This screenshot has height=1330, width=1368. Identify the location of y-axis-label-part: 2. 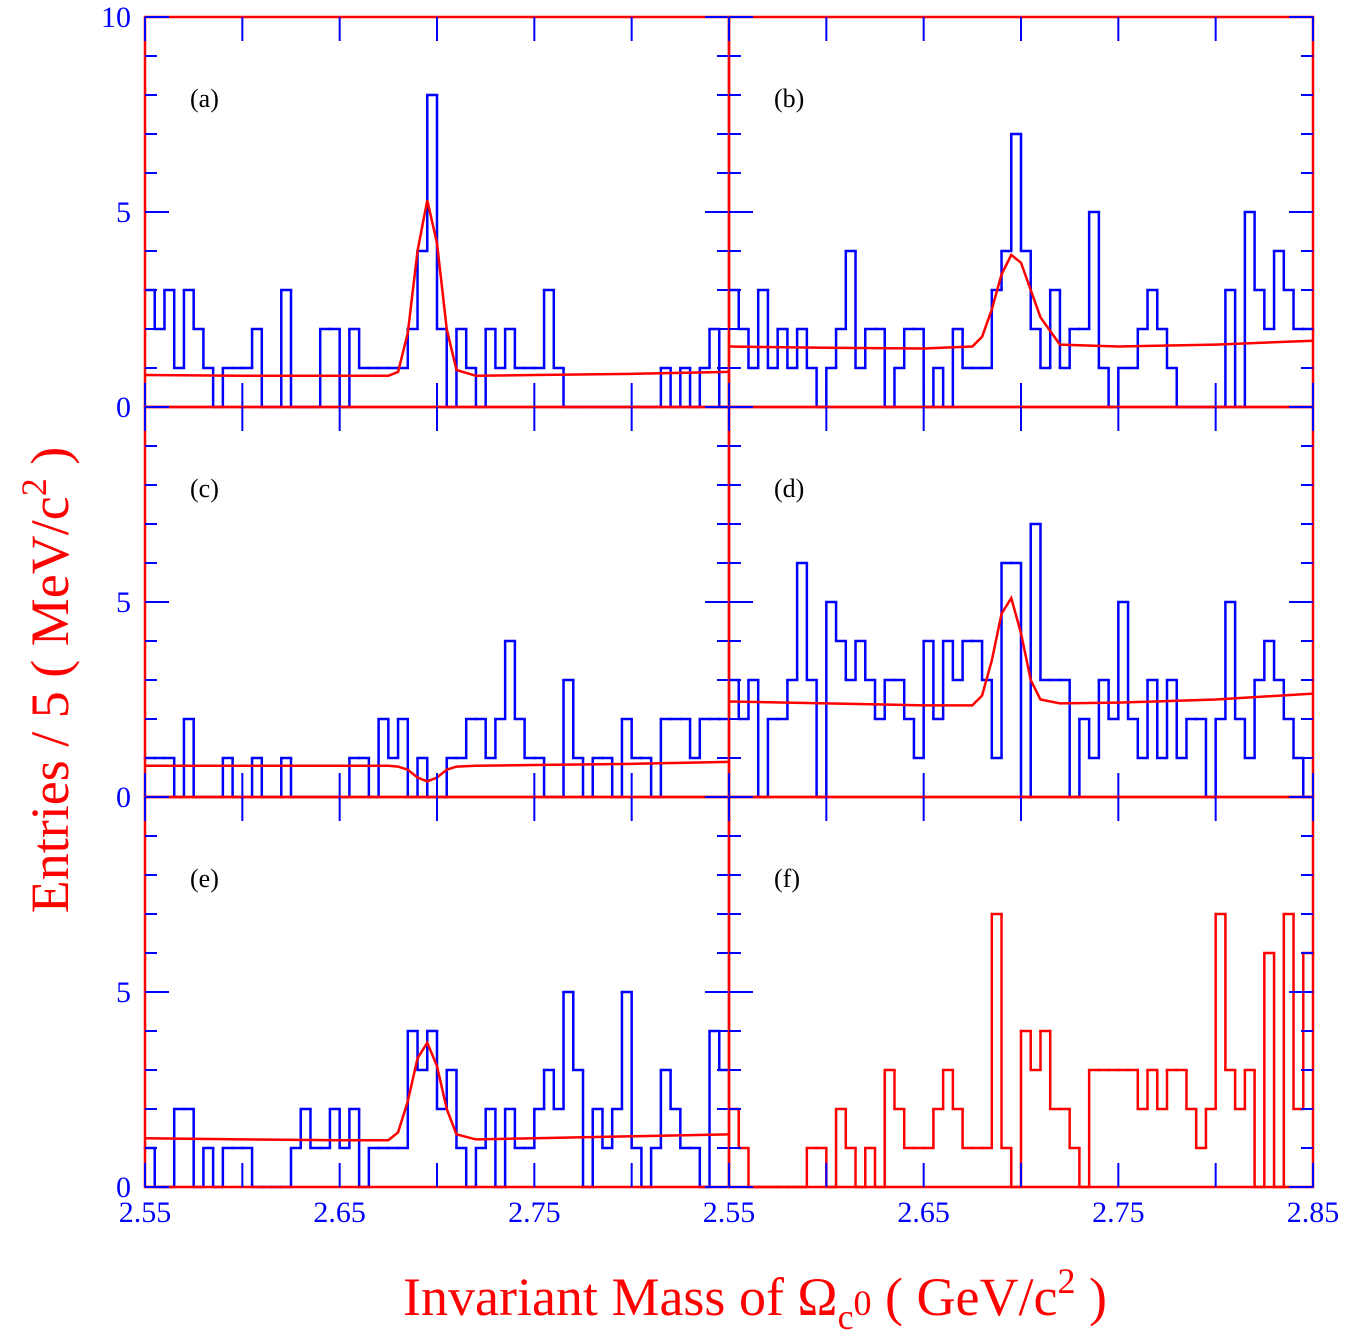
(34, 487).